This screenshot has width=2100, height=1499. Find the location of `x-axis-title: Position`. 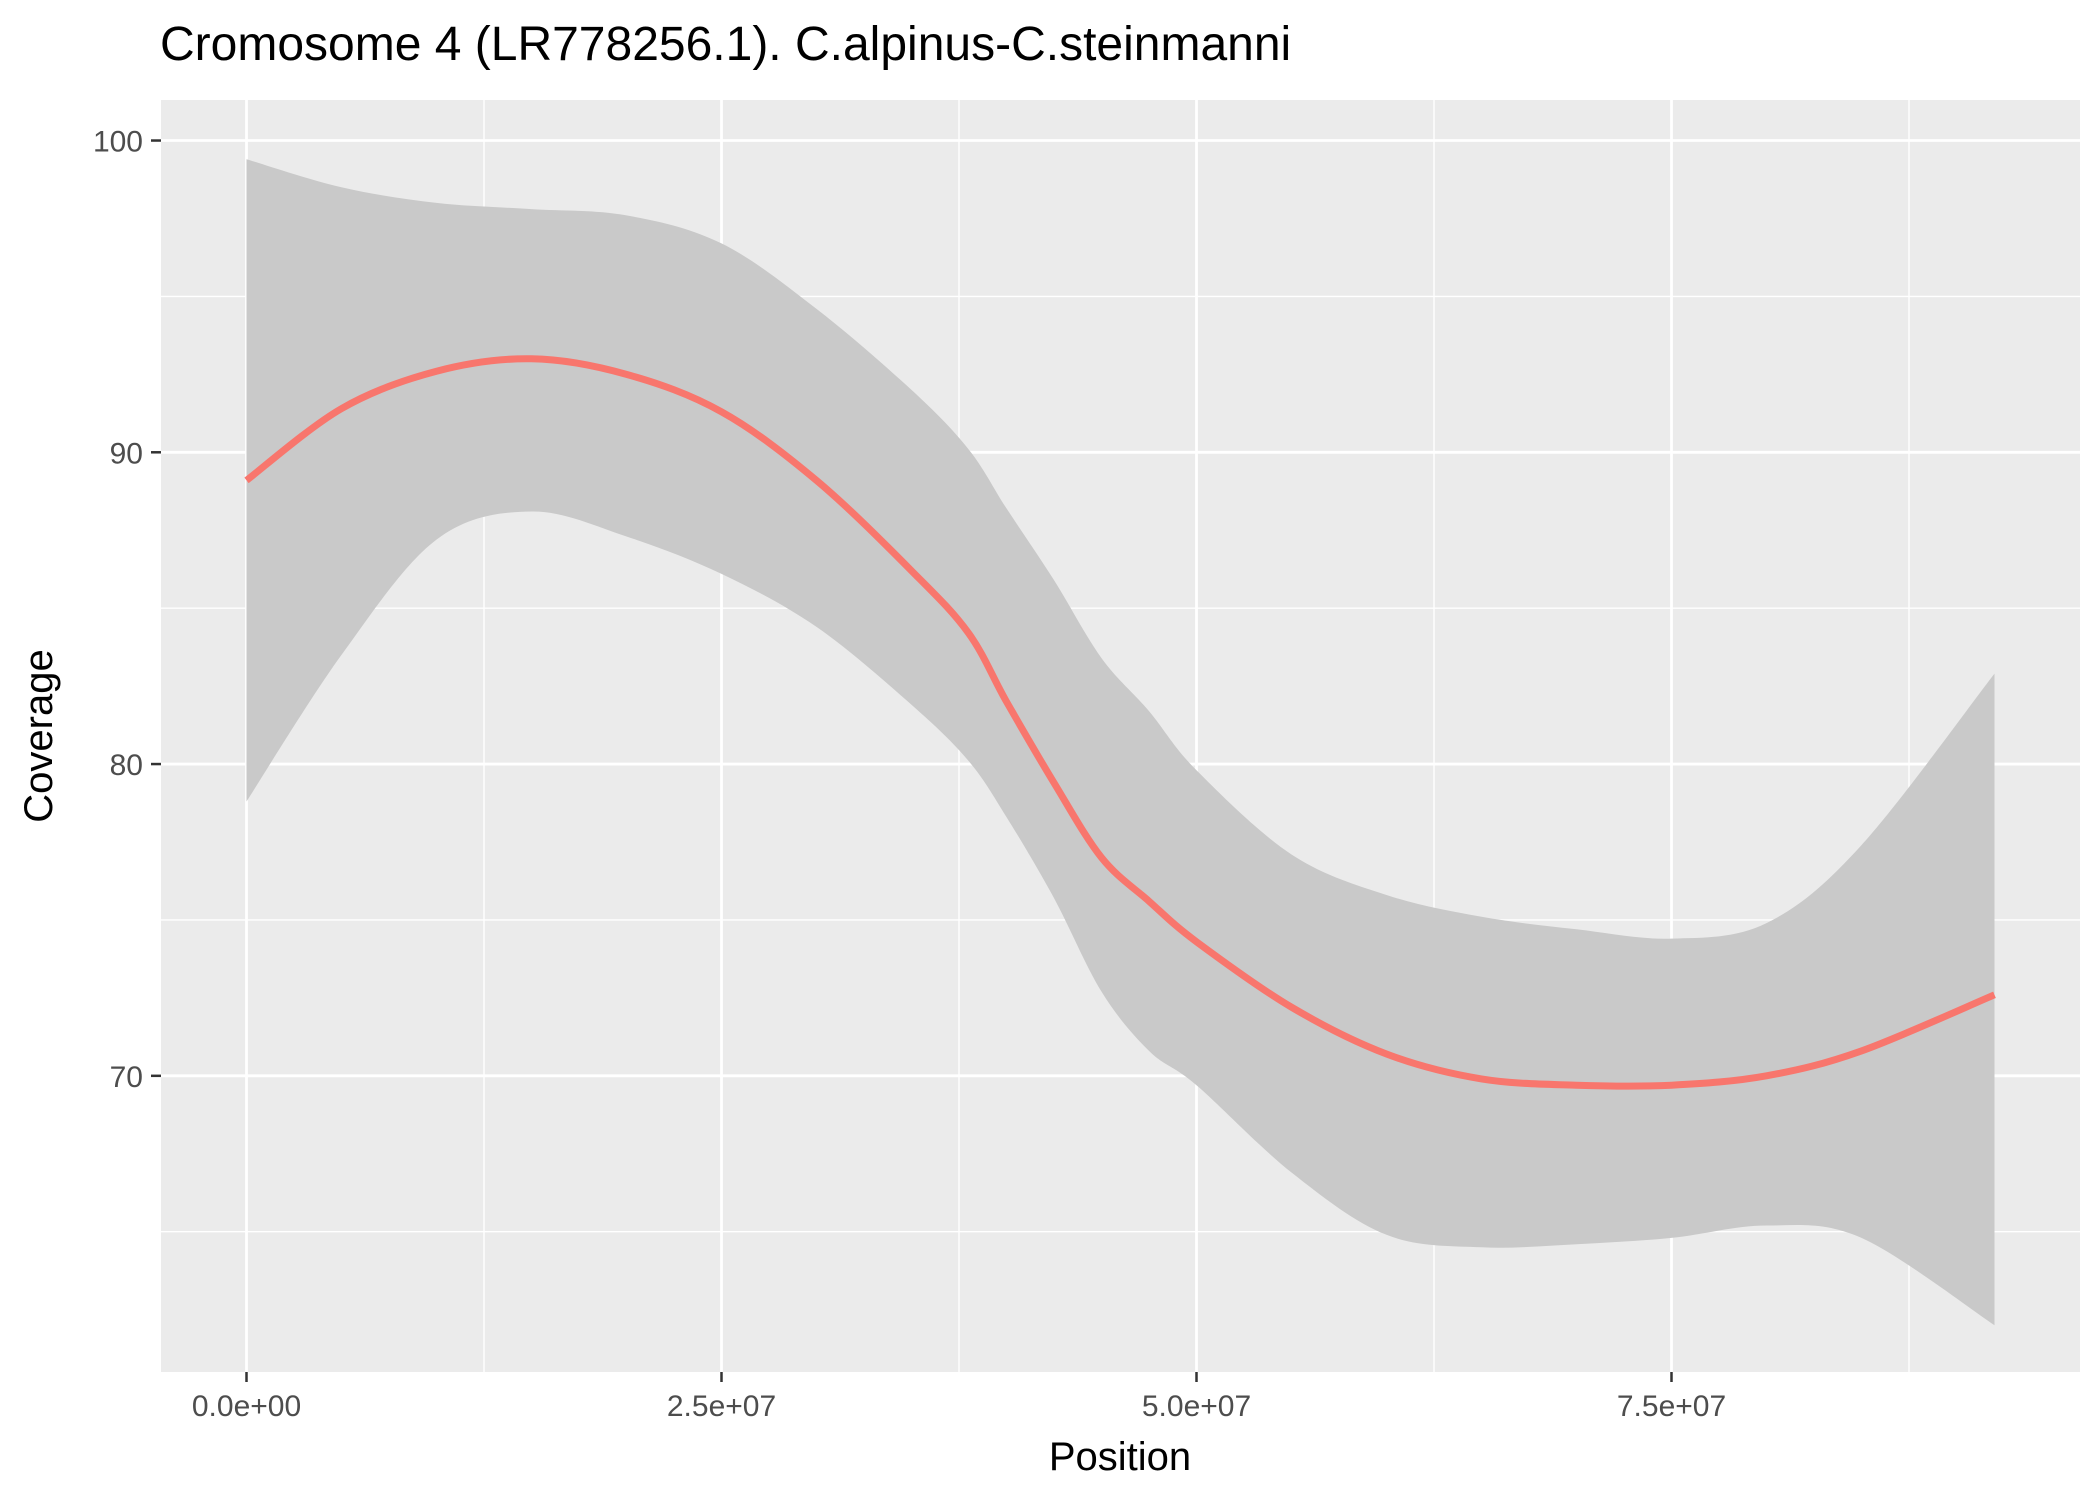

x-axis-title: Position is located at coordinates (1120, 1457).